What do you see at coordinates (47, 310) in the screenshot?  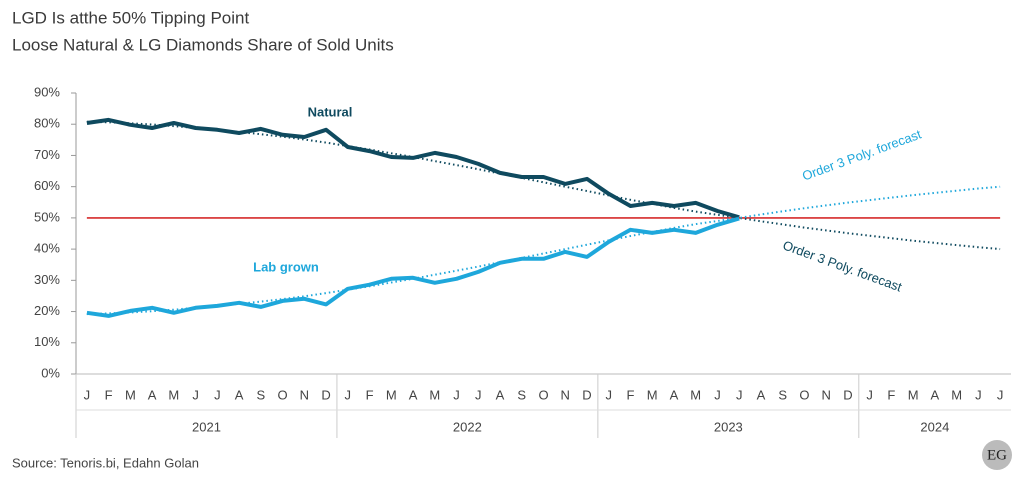 I see `y-tick-label: 20%` at bounding box center [47, 310].